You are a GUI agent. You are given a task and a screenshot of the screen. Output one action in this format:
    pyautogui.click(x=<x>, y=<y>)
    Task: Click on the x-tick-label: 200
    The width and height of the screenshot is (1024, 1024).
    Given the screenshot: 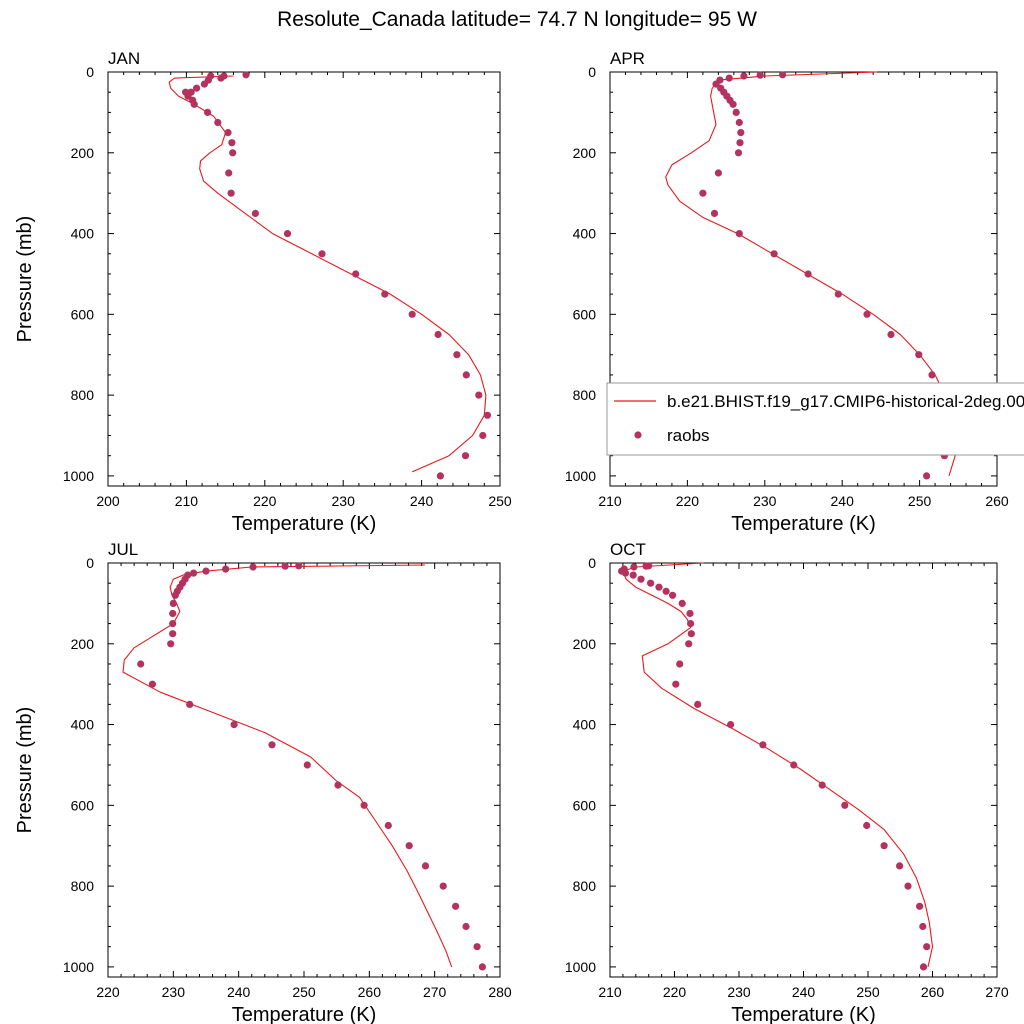 What is the action you would take?
    pyautogui.click(x=108, y=501)
    